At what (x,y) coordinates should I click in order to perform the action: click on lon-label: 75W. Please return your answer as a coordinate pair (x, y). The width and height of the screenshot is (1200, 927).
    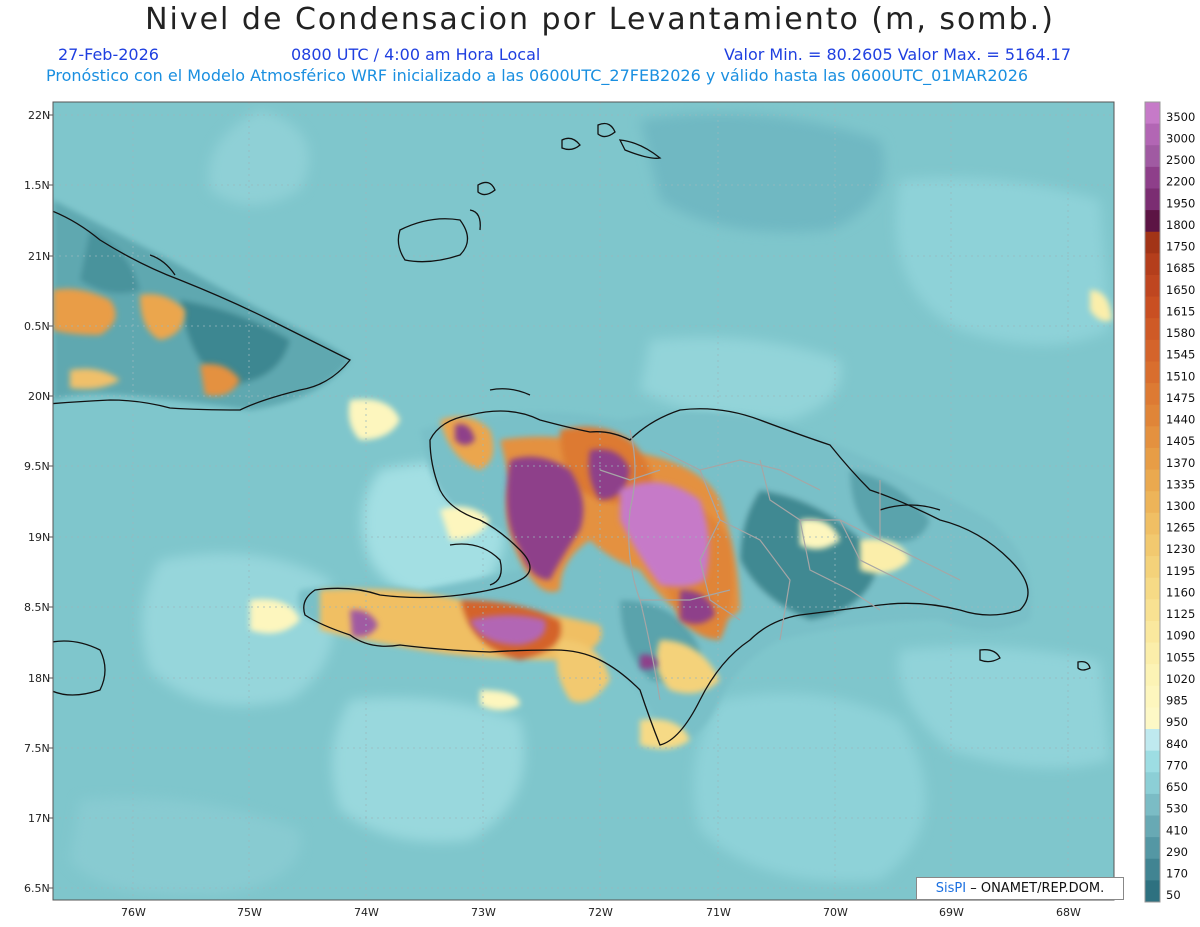
    Looking at the image, I should click on (249, 912).